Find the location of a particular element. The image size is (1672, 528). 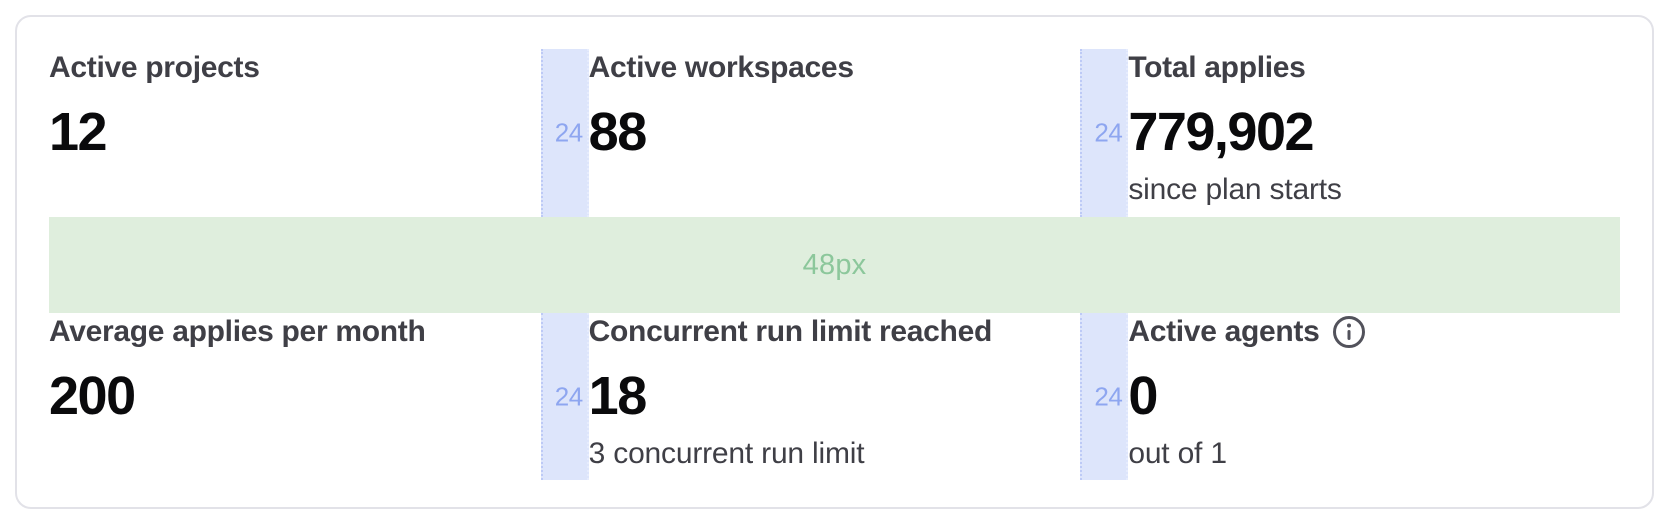

stat-value: 779,902 is located at coordinates (1221, 132).